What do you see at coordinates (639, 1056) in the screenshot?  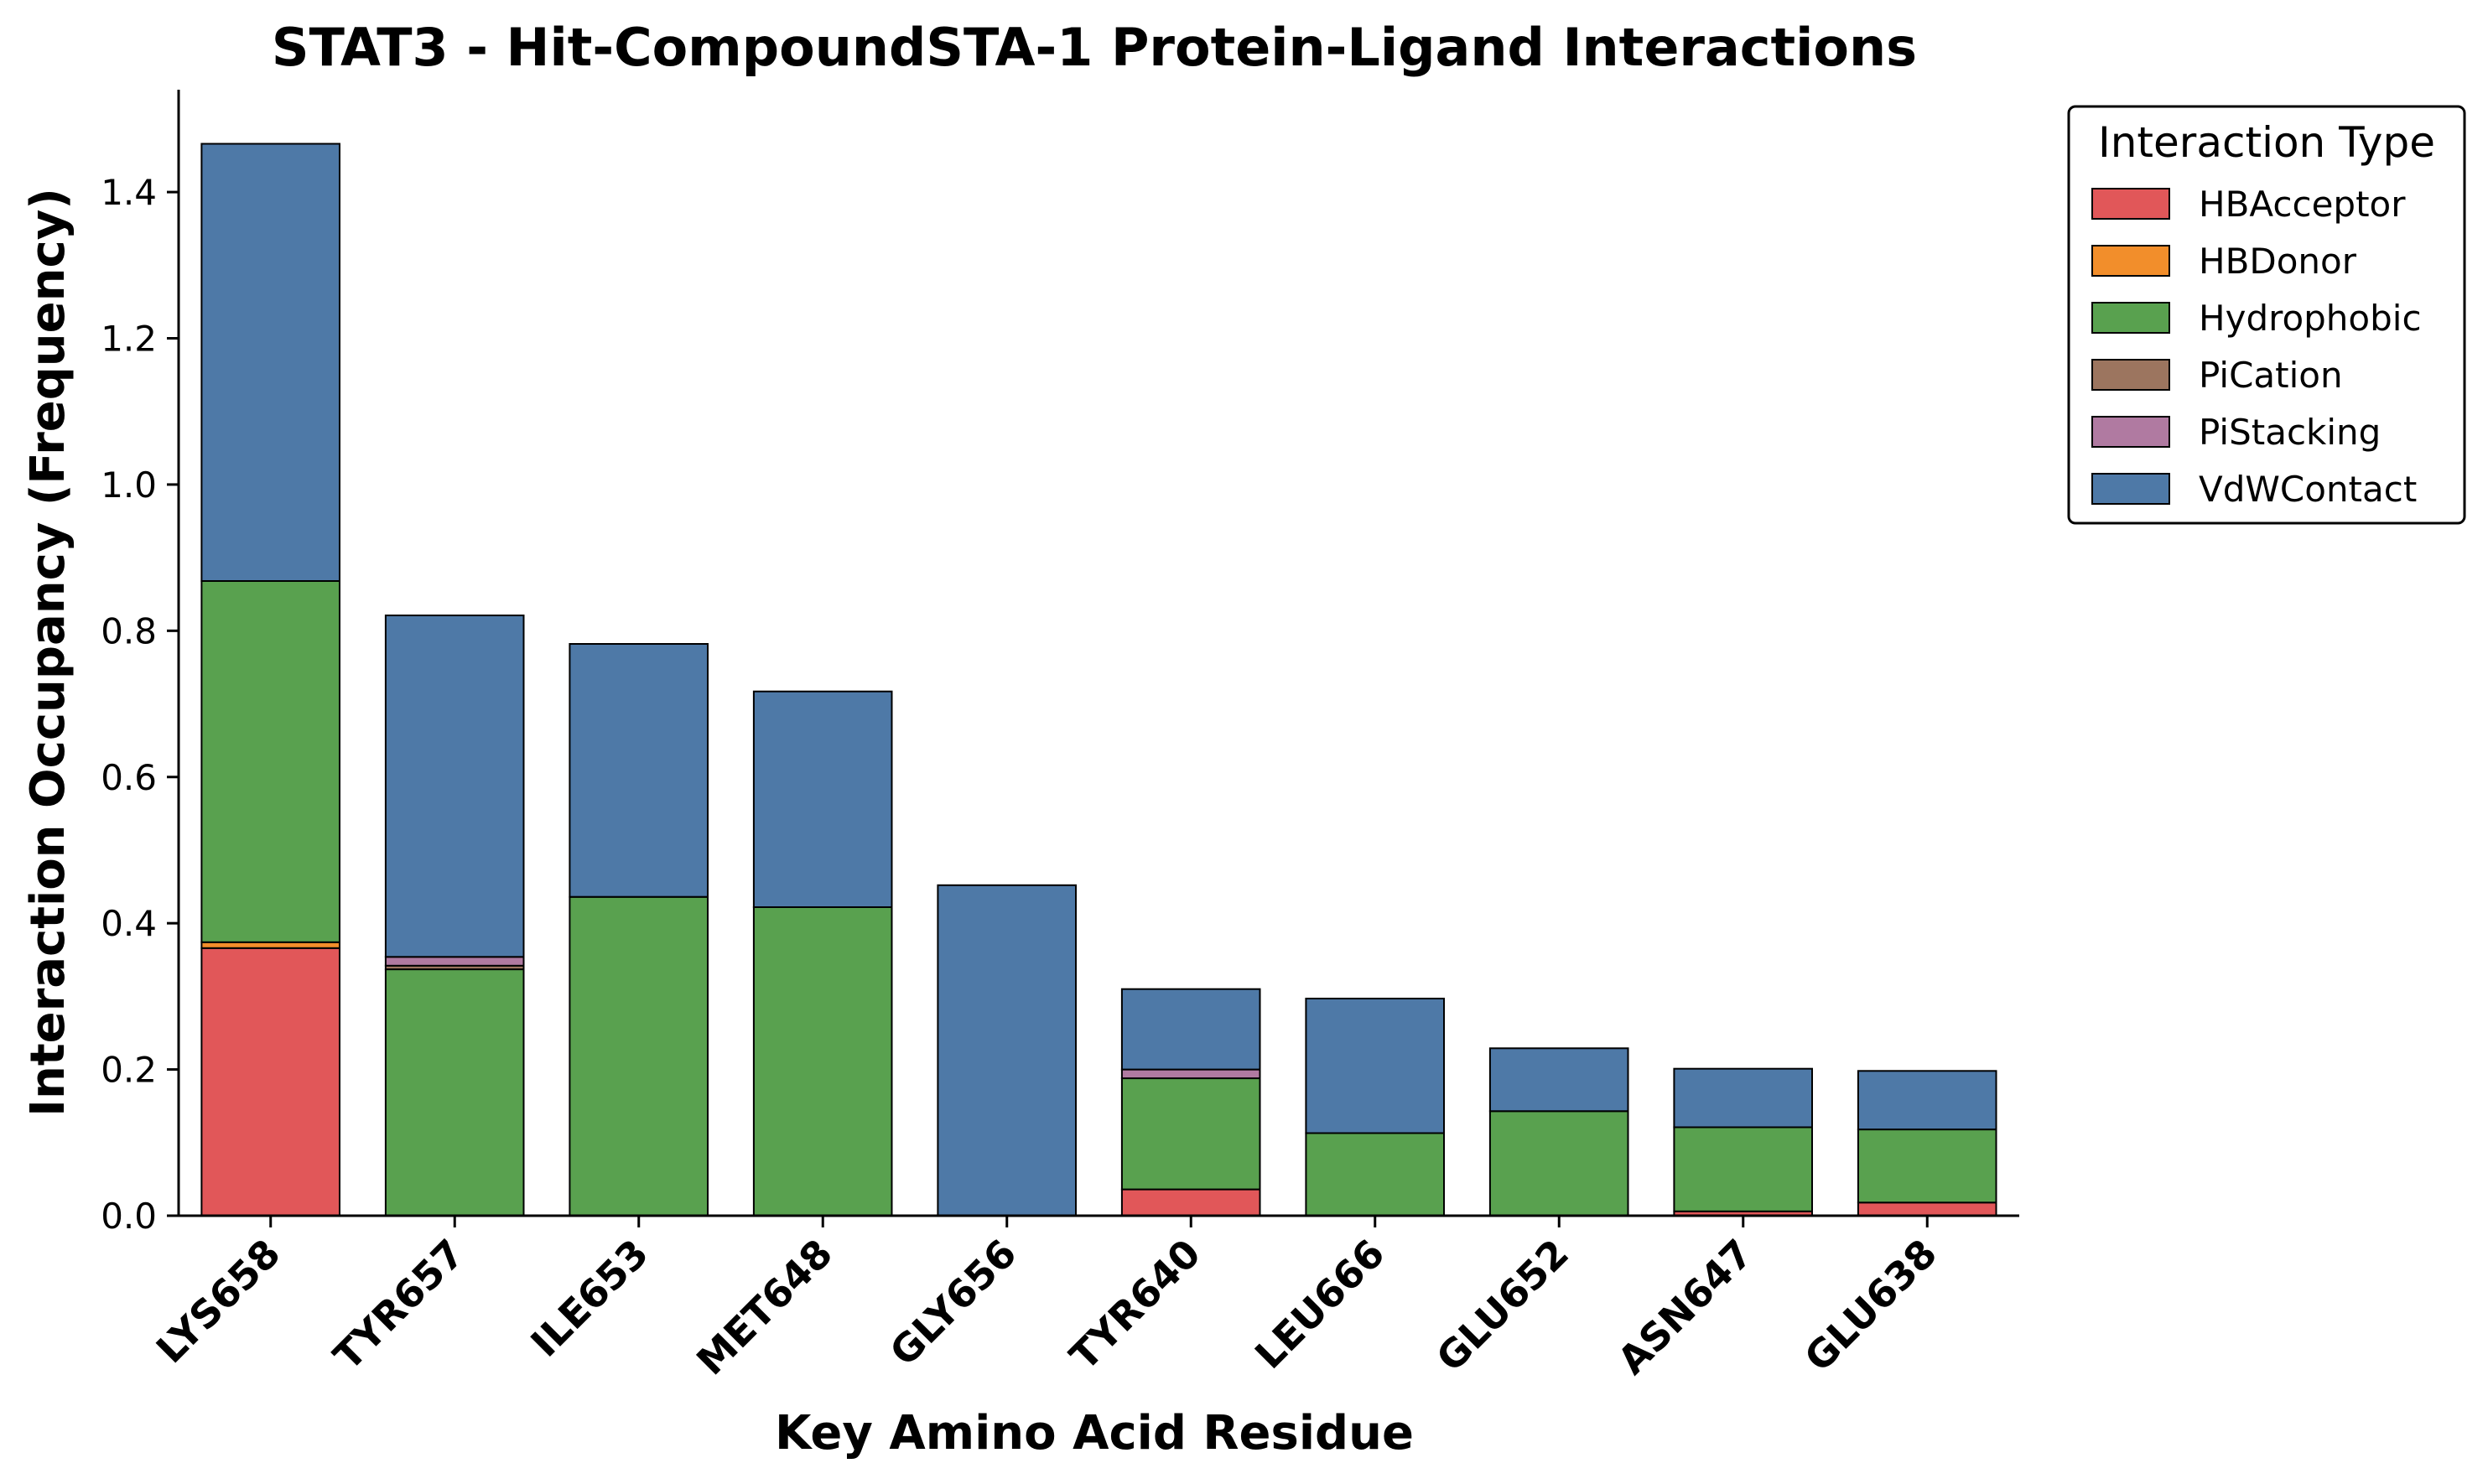 I see `bar-ile653-hydrophobic` at bounding box center [639, 1056].